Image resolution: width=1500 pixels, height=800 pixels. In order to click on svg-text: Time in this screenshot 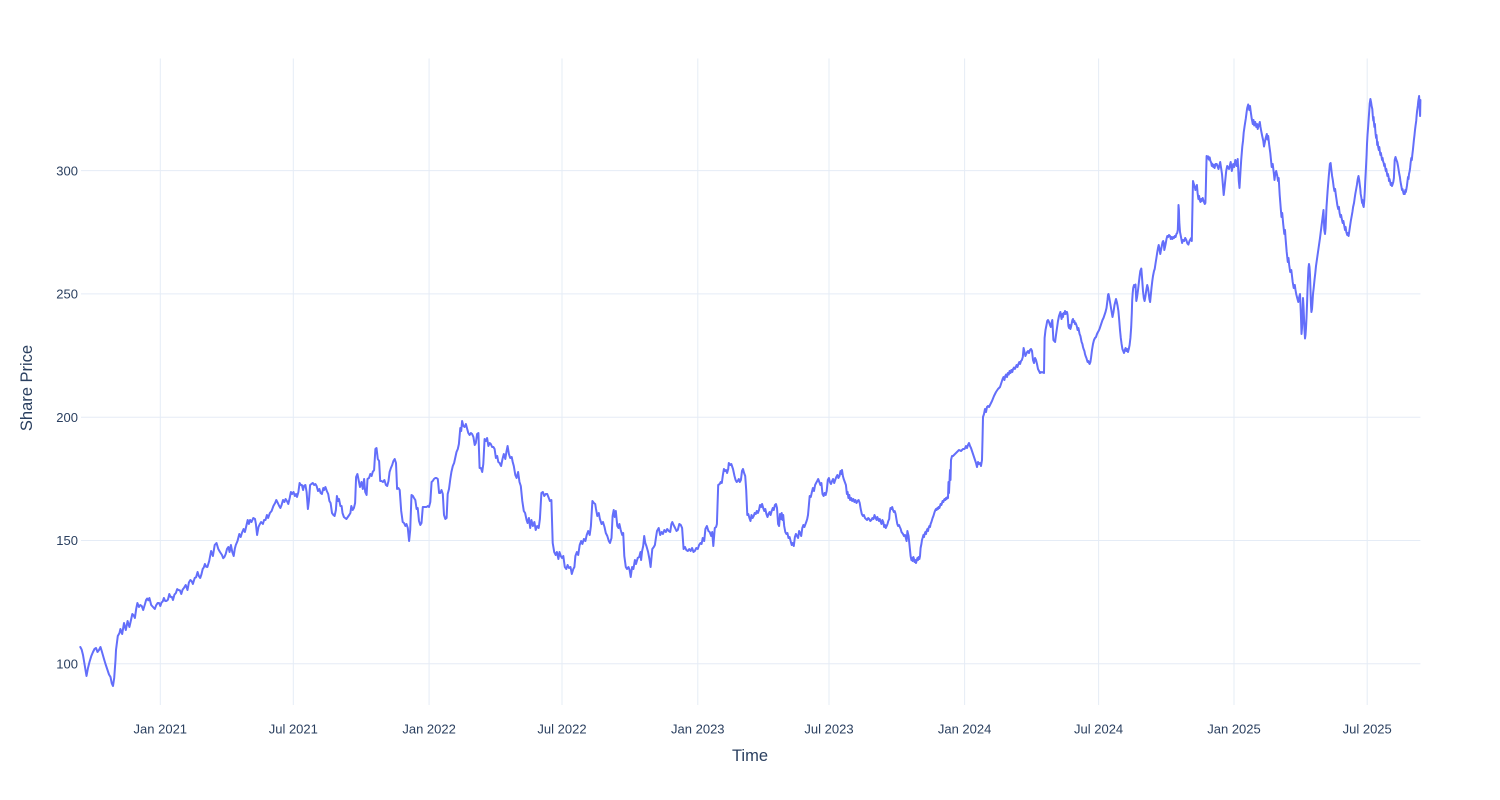, I will do `click(750, 756)`.